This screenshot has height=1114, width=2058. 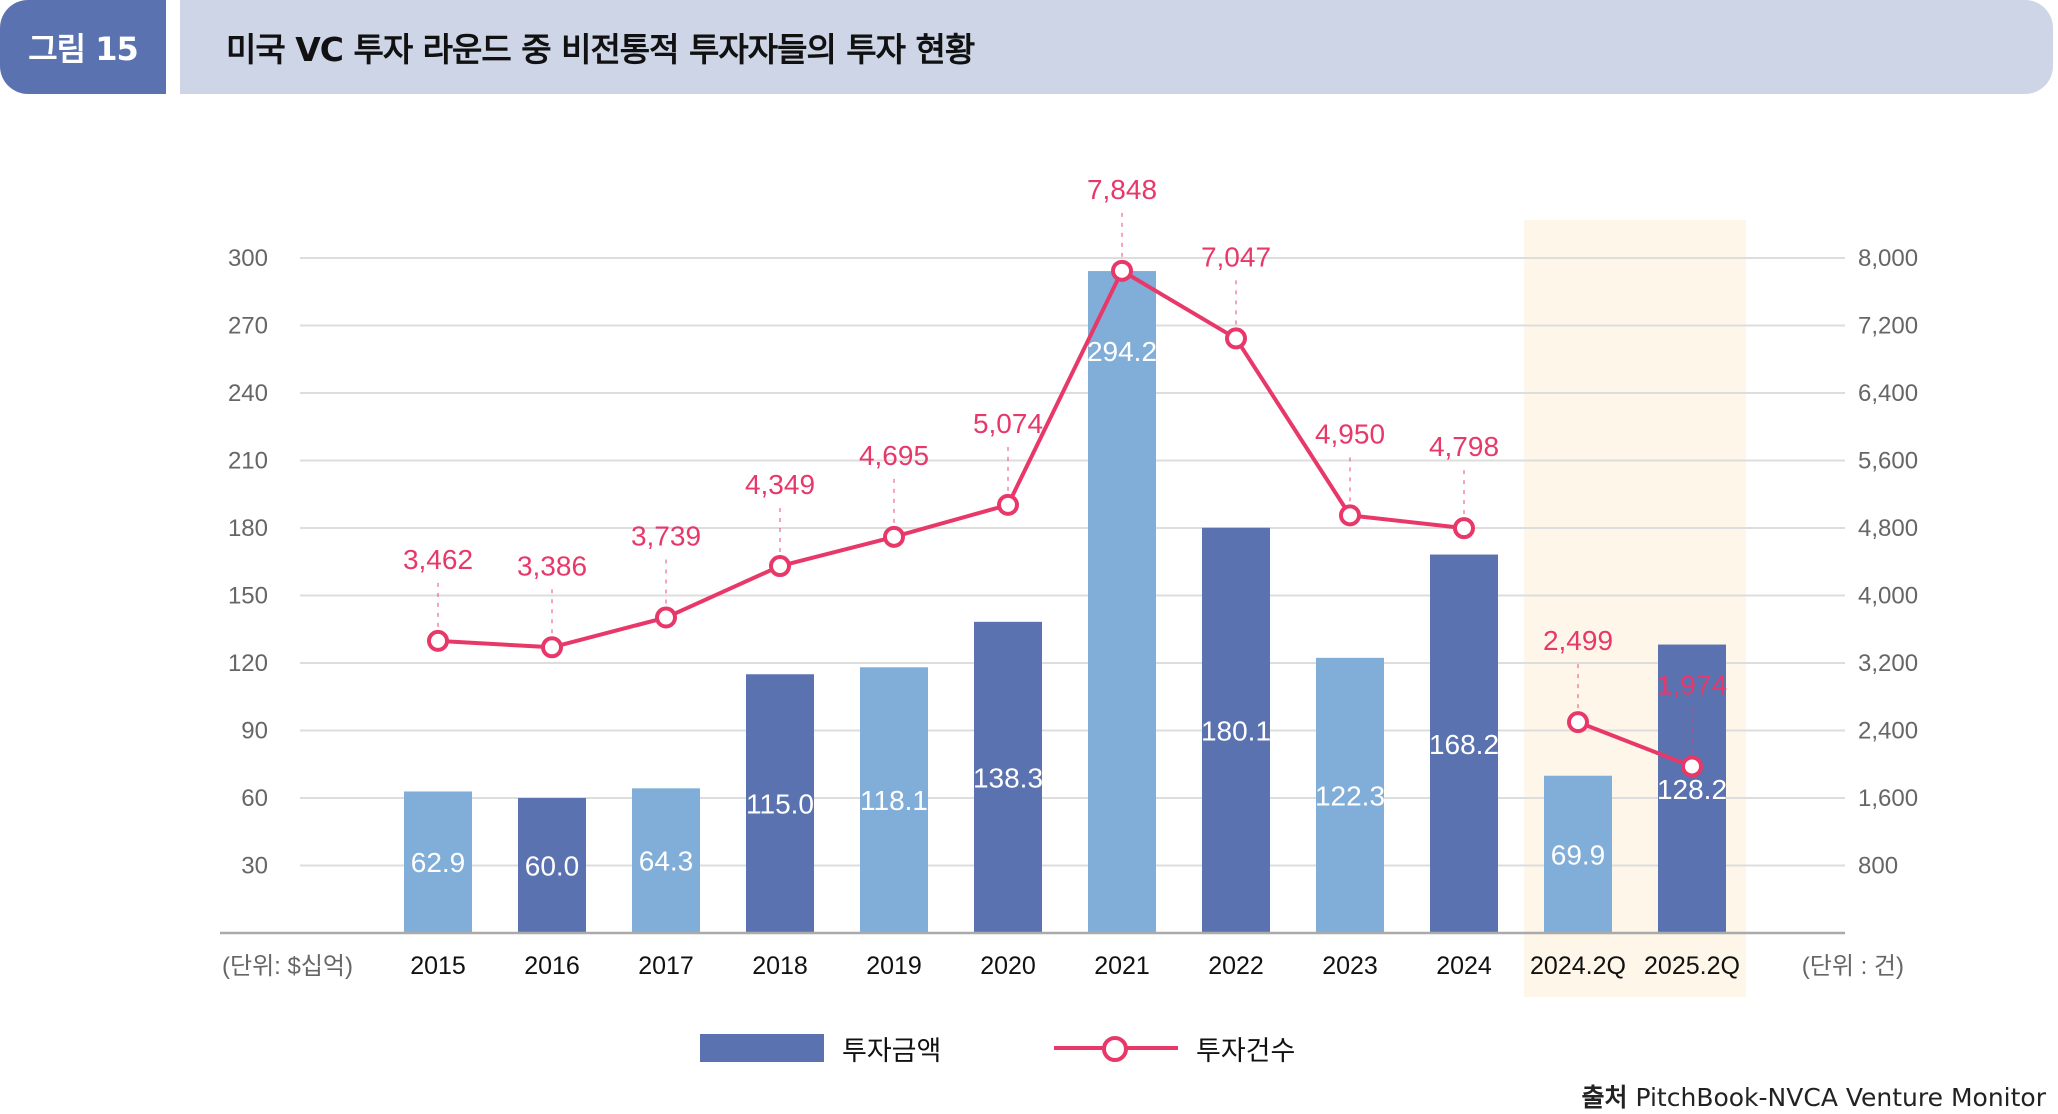 I want to click on x-tick-label: 2017, so click(x=666, y=966).